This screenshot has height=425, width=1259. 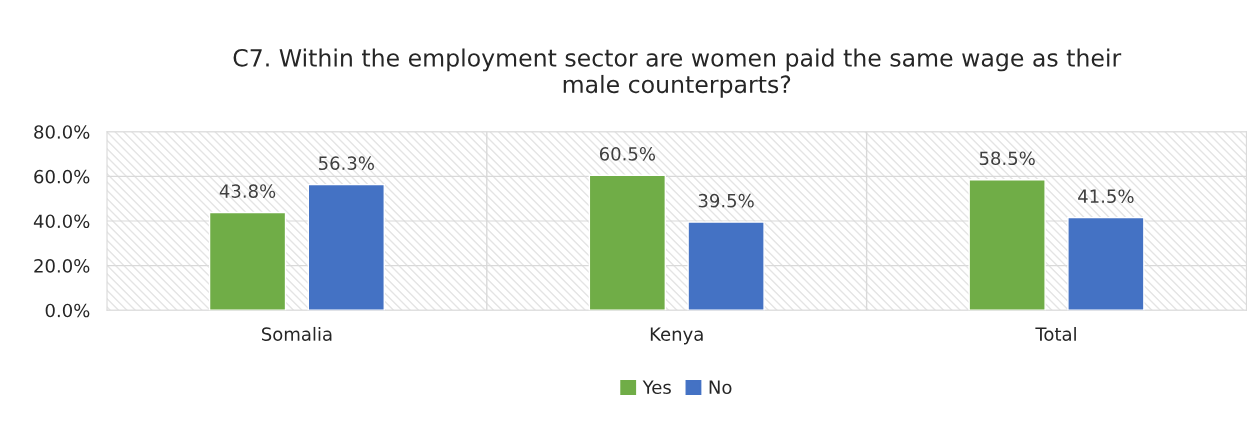 I want to click on y-tick-label: 40.0%, so click(x=61, y=221).